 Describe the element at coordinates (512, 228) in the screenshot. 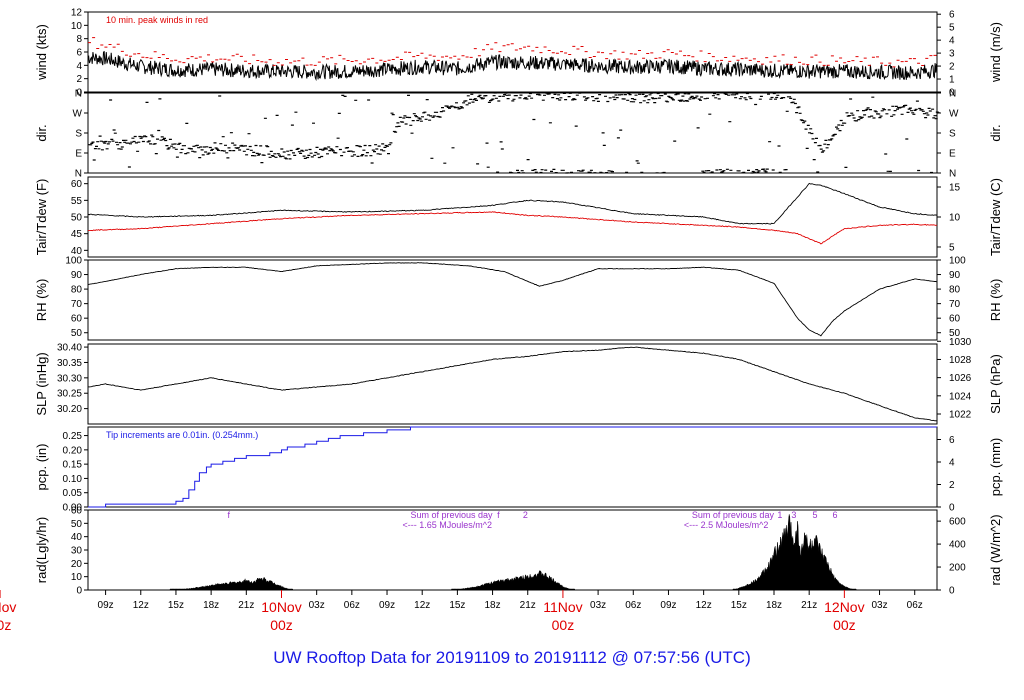

I see `temperature-series-line` at that location.